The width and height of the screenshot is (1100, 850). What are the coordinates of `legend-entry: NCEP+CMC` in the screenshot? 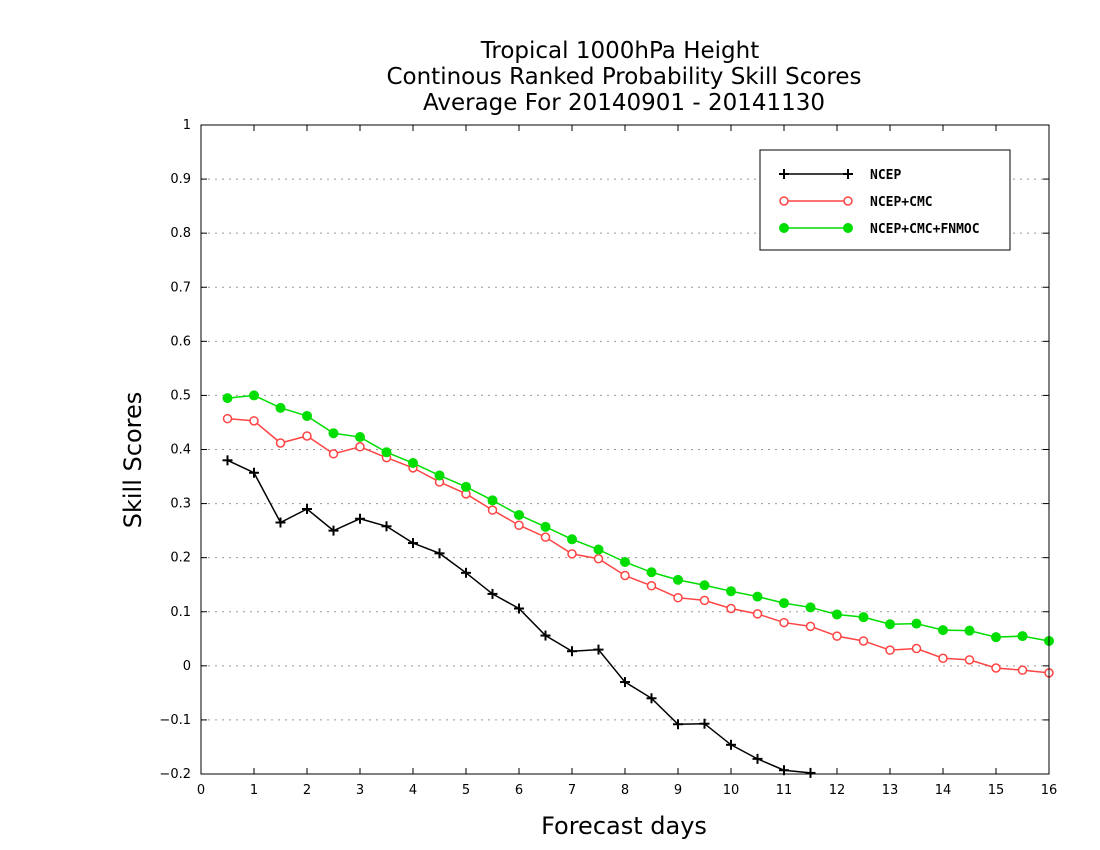 It's located at (856, 202).